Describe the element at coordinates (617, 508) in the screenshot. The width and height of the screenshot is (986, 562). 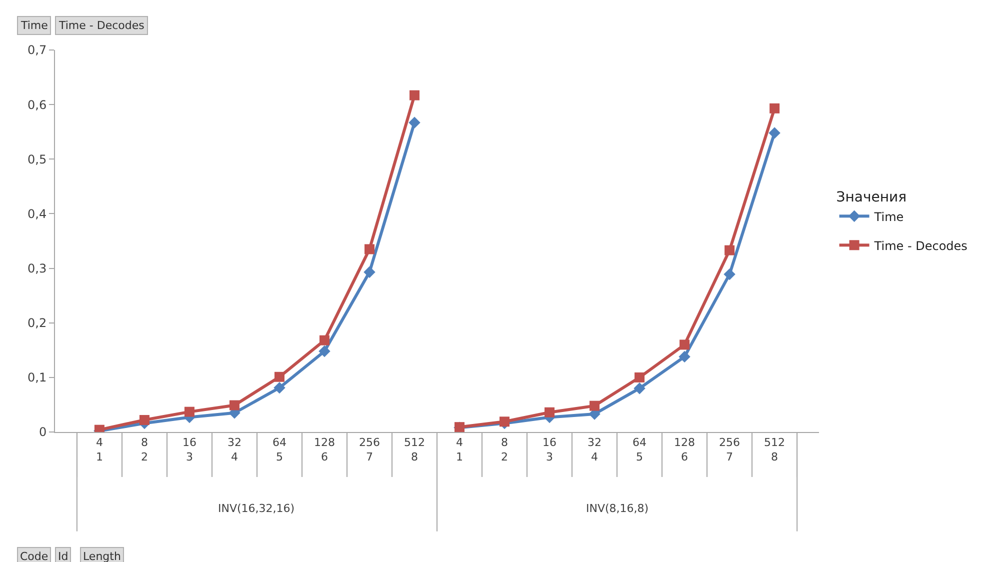
I see `text: INV(8,16,8)` at that location.